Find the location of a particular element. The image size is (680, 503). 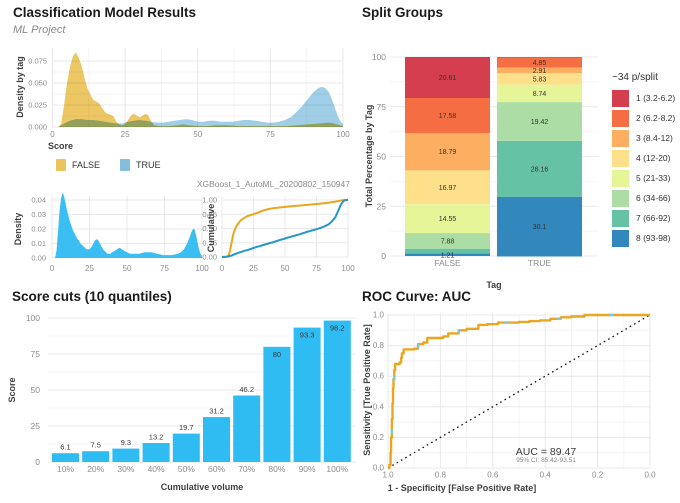

roc-diagonal-reference-line is located at coordinates (519, 391).